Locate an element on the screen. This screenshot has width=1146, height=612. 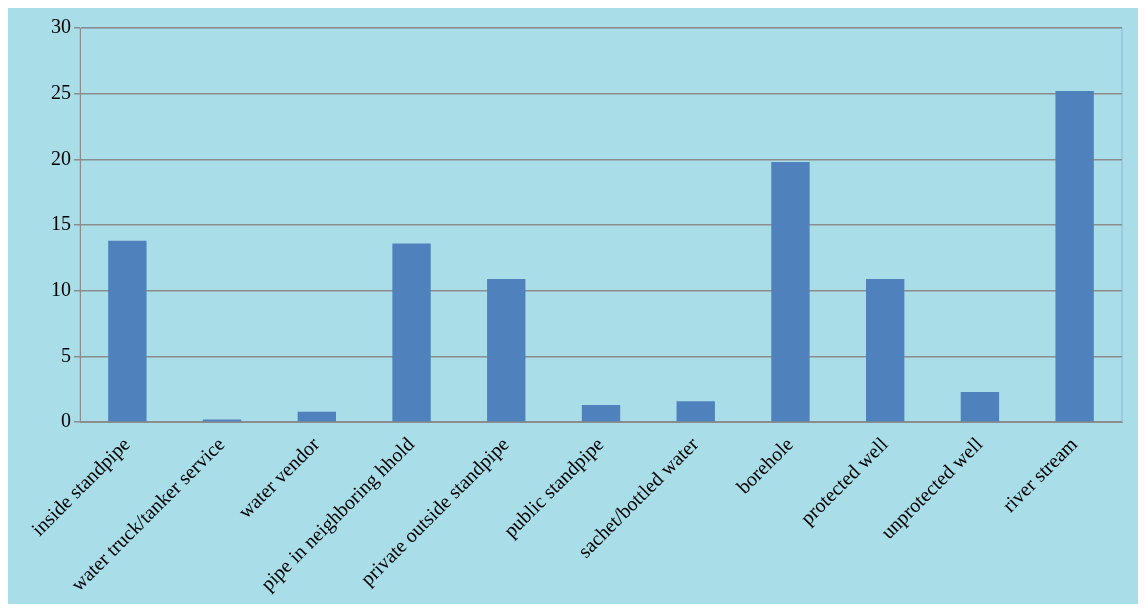
y-tick-label: 10 is located at coordinates (61, 289).